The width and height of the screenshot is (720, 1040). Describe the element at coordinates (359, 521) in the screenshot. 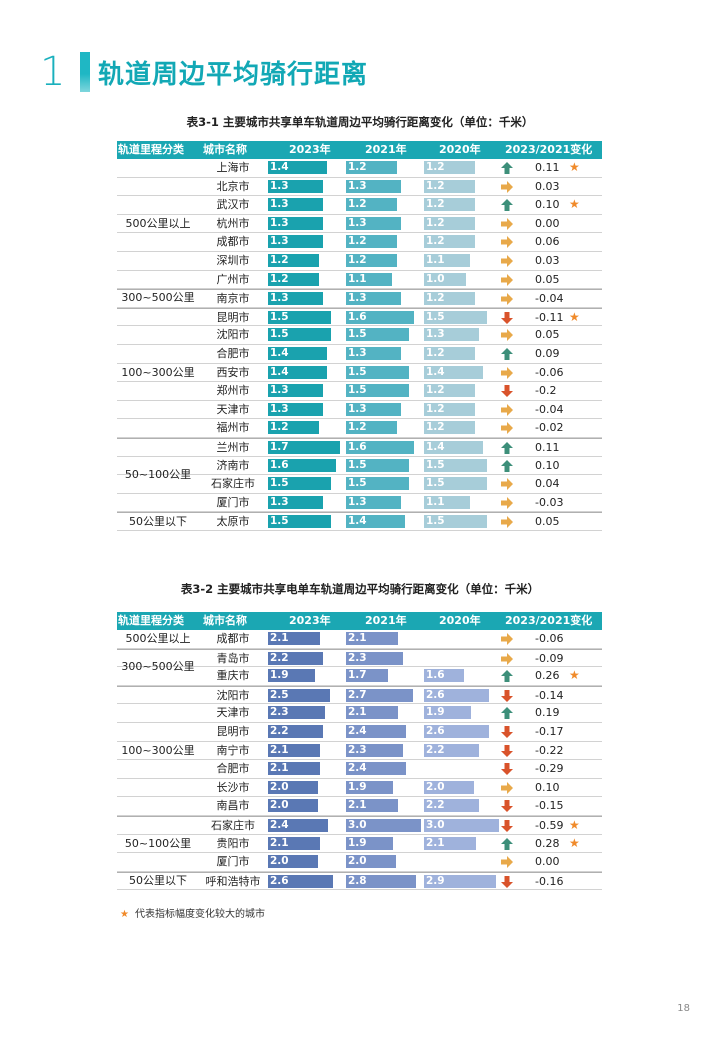

I see `row-group: 太原市 1.5 1.4 1.5 0.05 50公里以下` at that location.